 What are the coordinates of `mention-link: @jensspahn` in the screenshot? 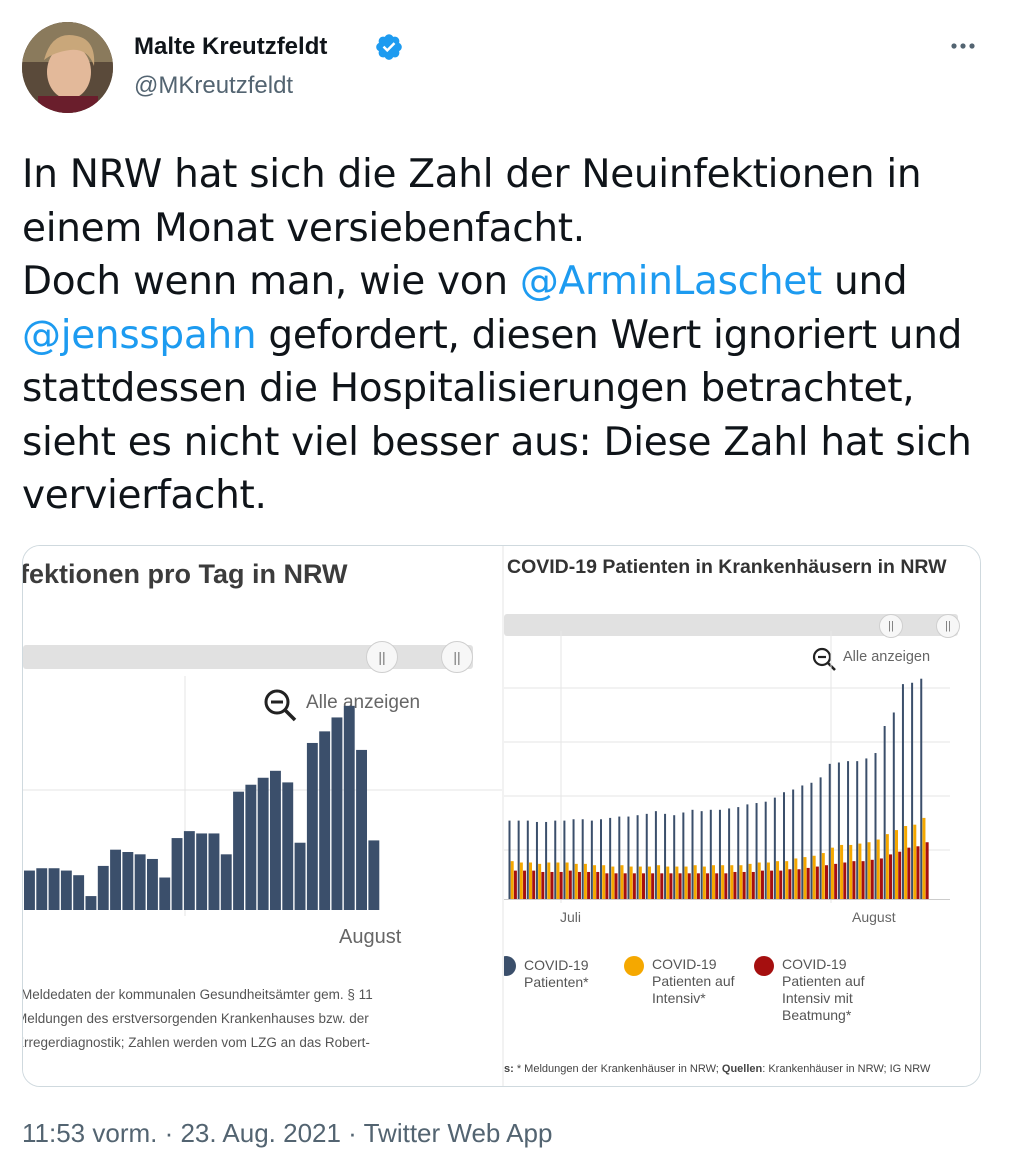 It's located at (139, 335).